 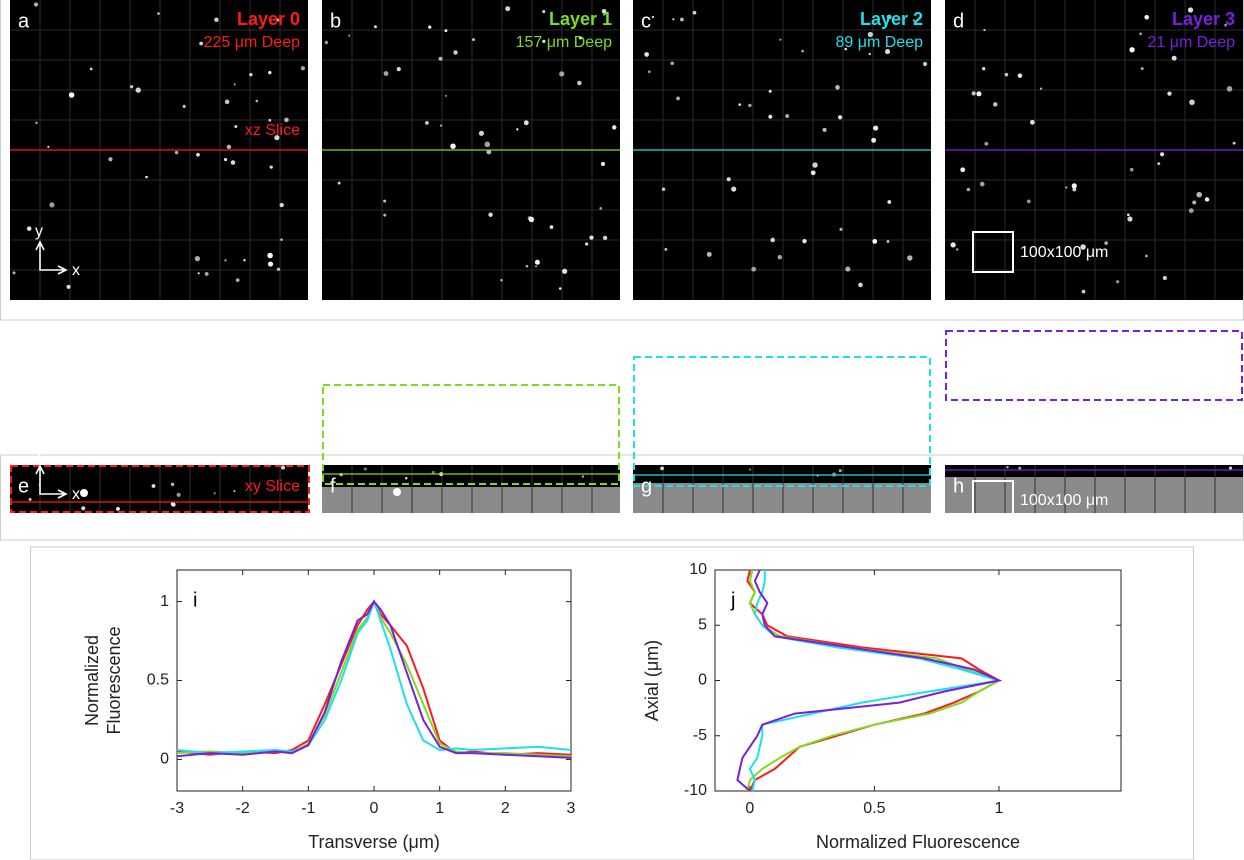 What do you see at coordinates (646, 486) in the screenshot?
I see `panel-letter: g` at bounding box center [646, 486].